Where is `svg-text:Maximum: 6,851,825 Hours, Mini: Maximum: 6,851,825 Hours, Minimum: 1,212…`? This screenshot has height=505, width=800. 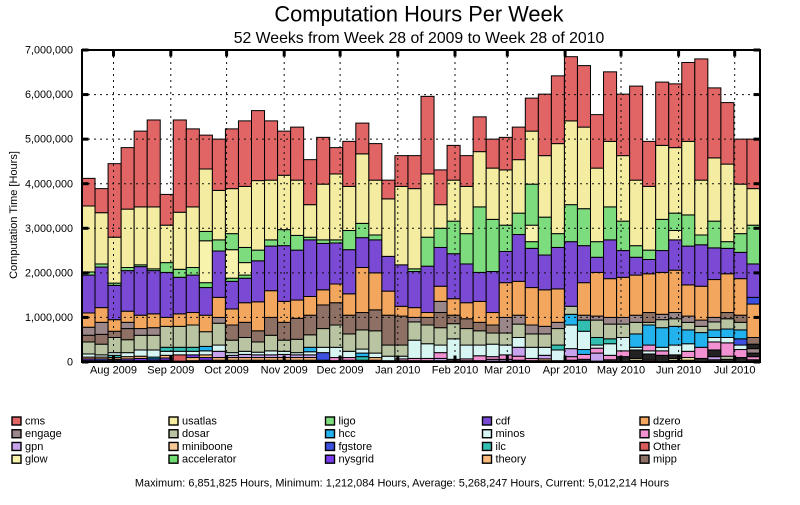 svg-text:Maximum: 6,851,825 Hours, Mini: Maximum: 6,851,825 Hours, Minimum: 1,212… is located at coordinates (402, 484).